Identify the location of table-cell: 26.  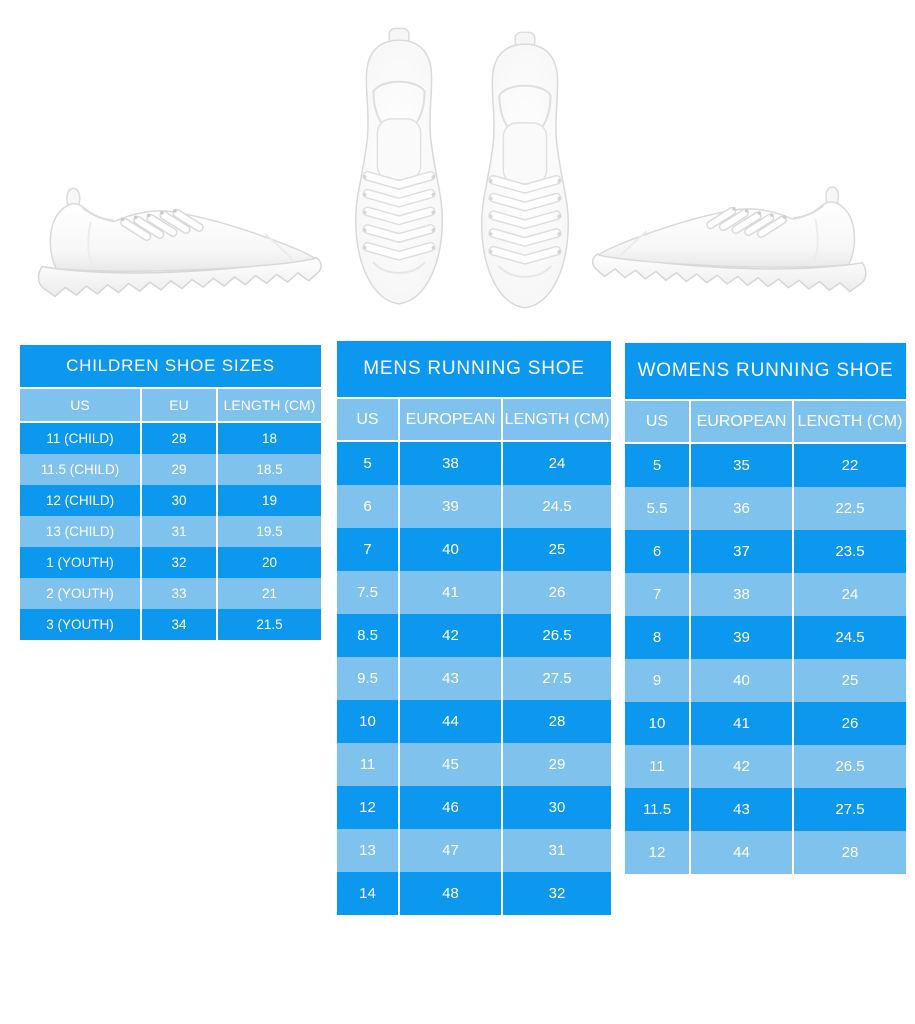
(850, 723).